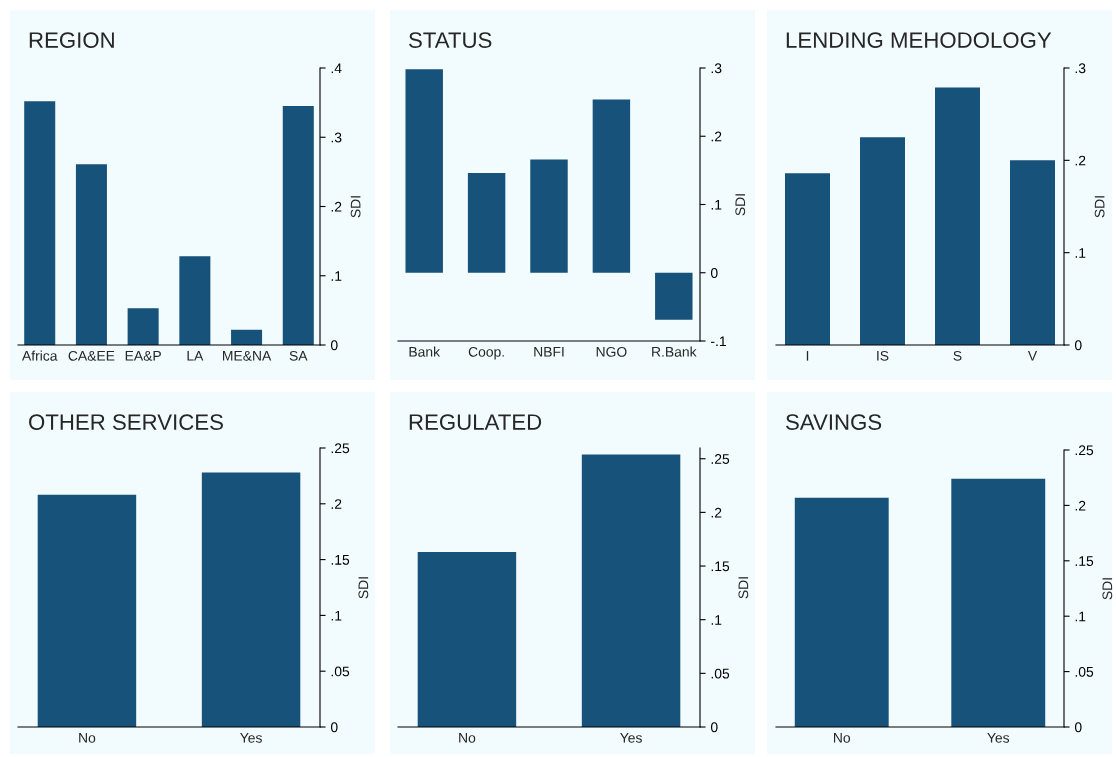  I want to click on chart-title: REGION, so click(71, 40).